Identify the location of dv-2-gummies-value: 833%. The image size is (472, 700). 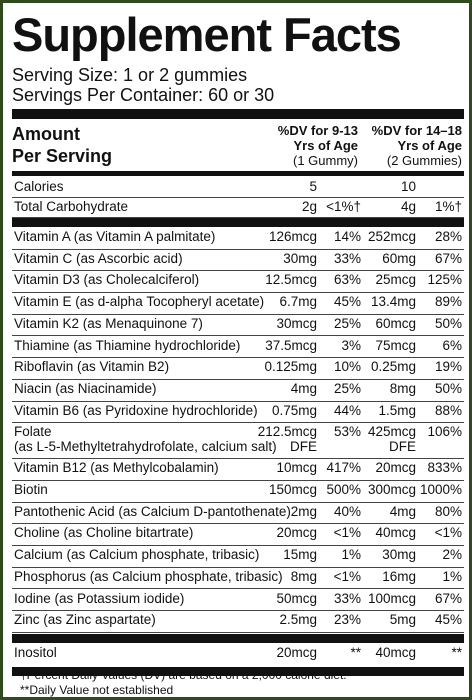
(444, 468).